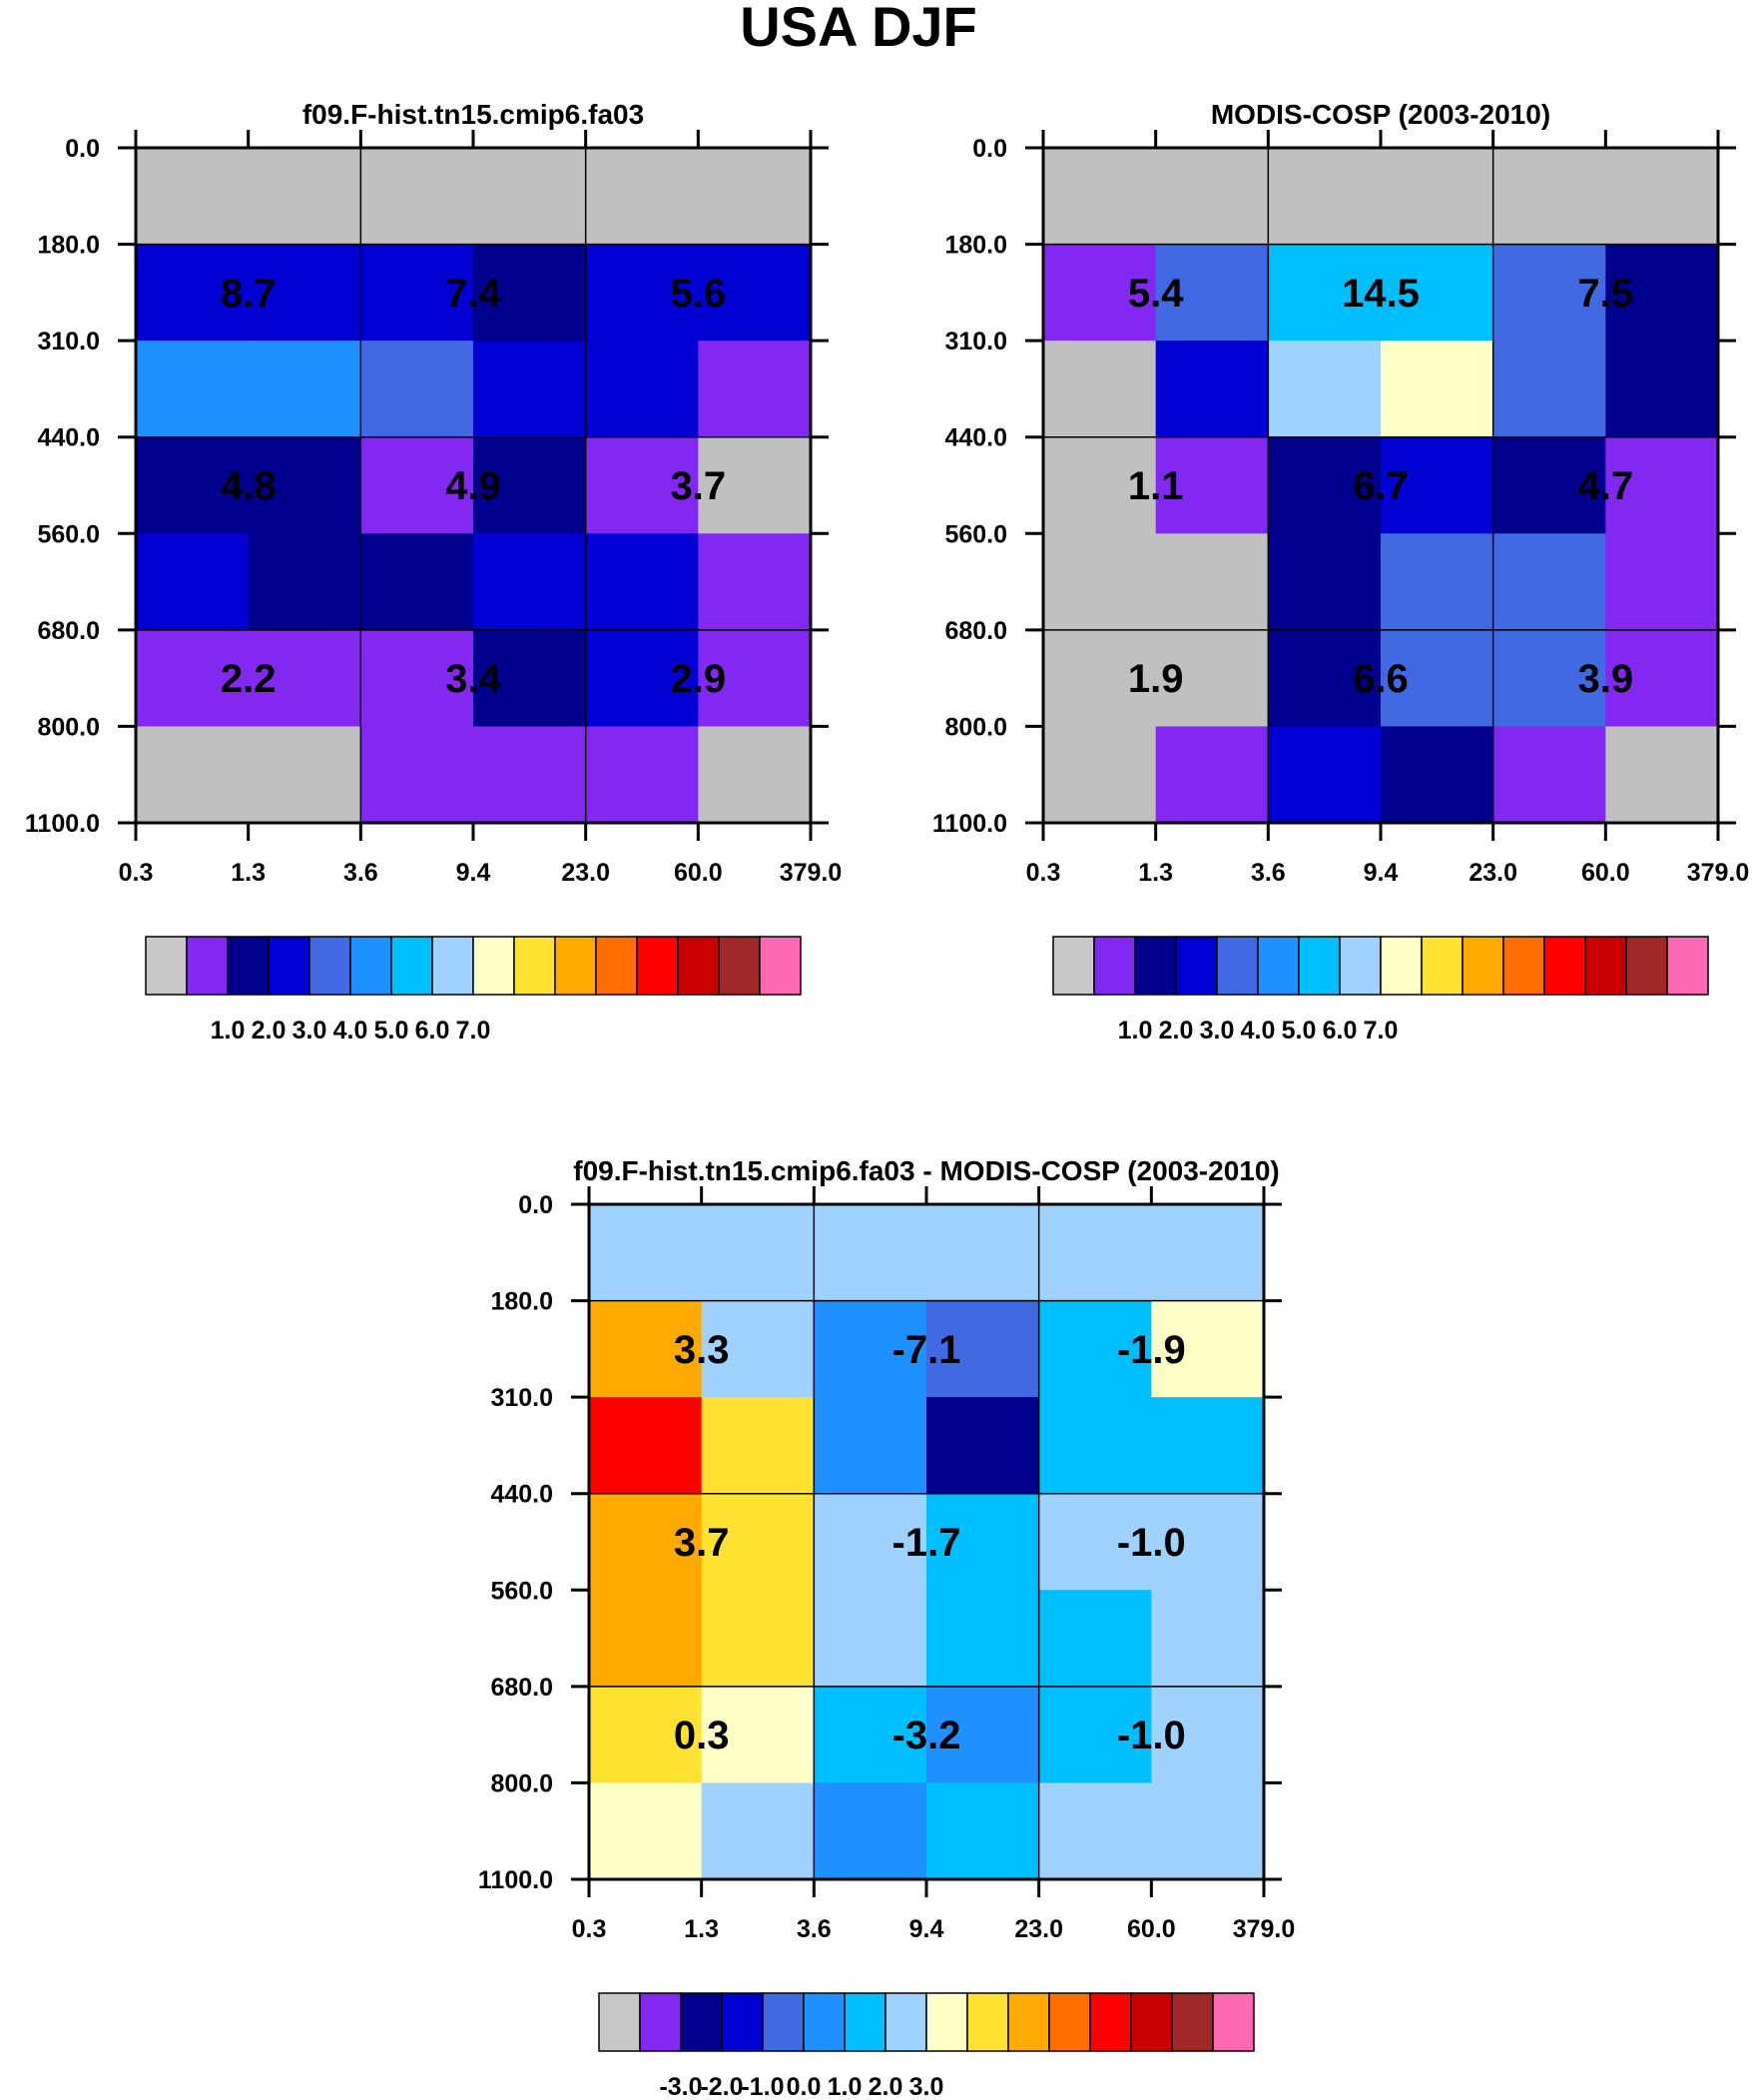 This screenshot has height=2100, width=1760. What do you see at coordinates (1381, 1031) in the screenshot?
I see `chart-1-colorbar-label: 7.0` at bounding box center [1381, 1031].